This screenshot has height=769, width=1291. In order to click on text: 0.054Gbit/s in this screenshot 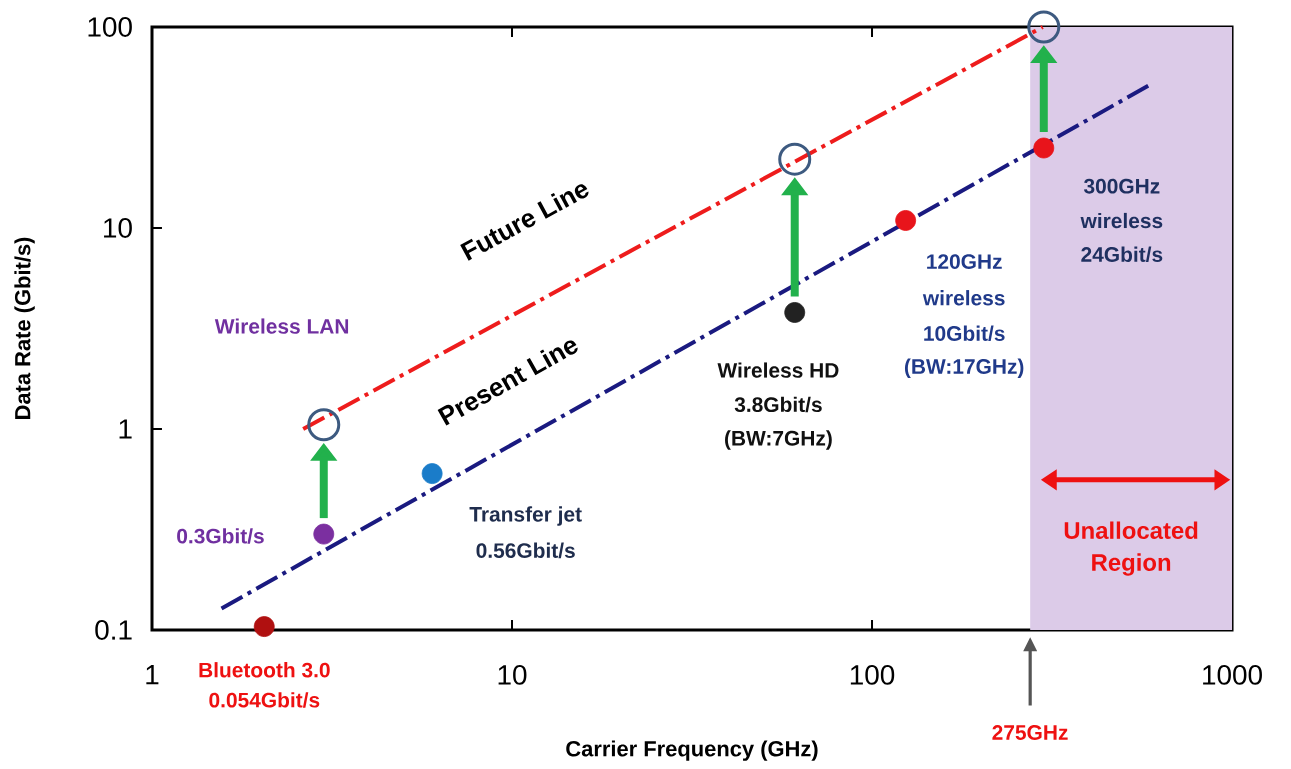, I will do `click(264, 700)`.